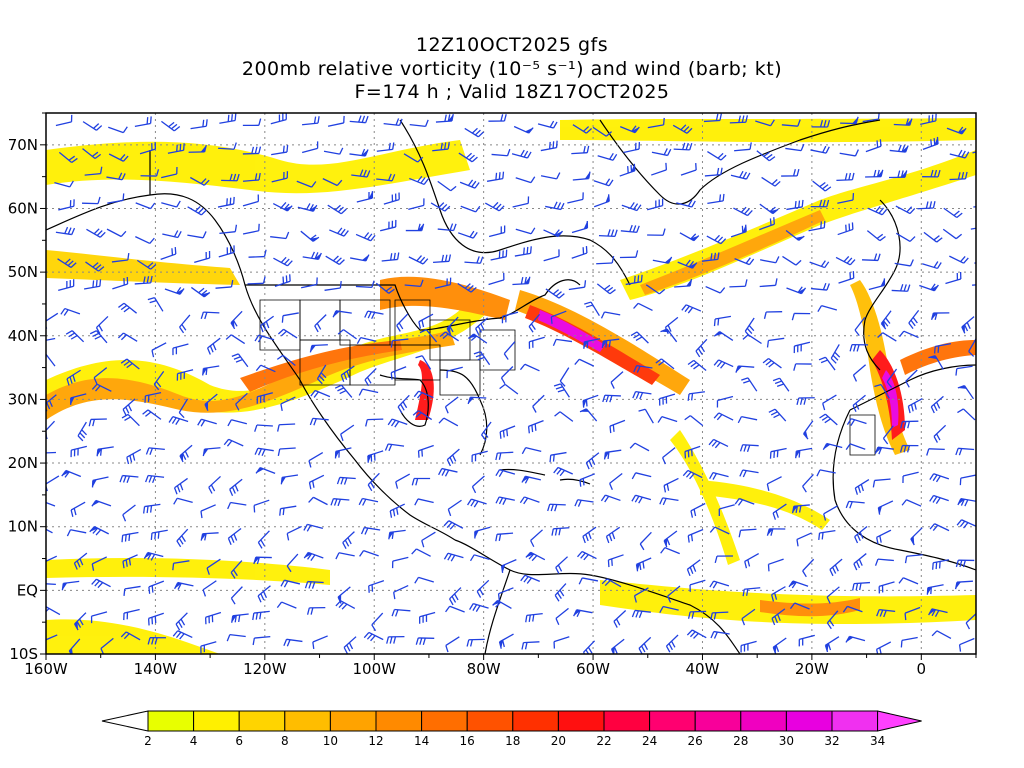  What do you see at coordinates (695, 741) in the screenshot?
I see `colorbar-tick-label: 26` at bounding box center [695, 741].